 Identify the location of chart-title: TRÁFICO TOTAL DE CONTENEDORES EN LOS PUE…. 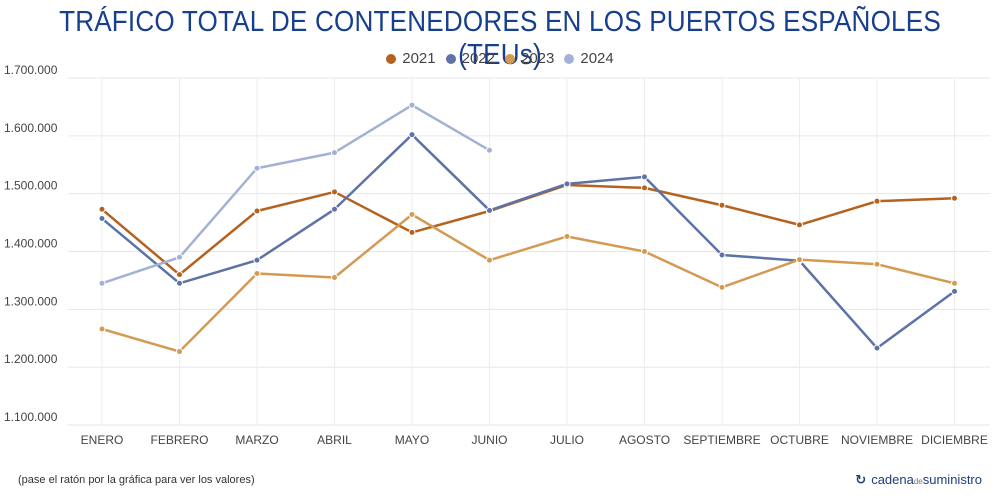
(500, 38).